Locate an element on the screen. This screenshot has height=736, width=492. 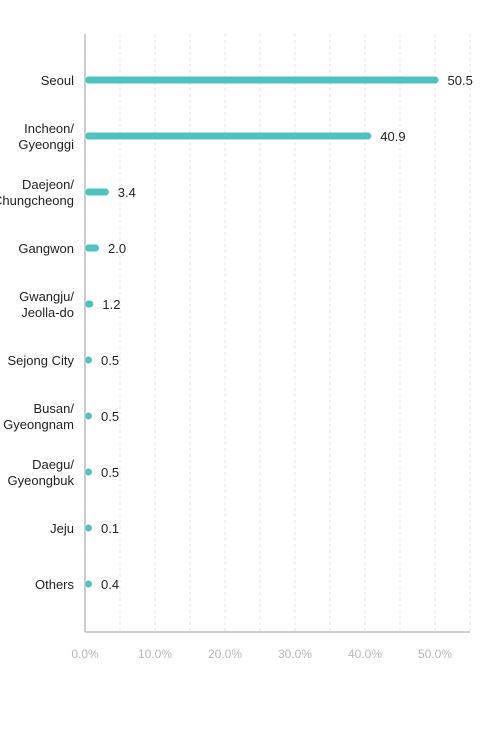
data-label: 1.2 is located at coordinates (111, 304).